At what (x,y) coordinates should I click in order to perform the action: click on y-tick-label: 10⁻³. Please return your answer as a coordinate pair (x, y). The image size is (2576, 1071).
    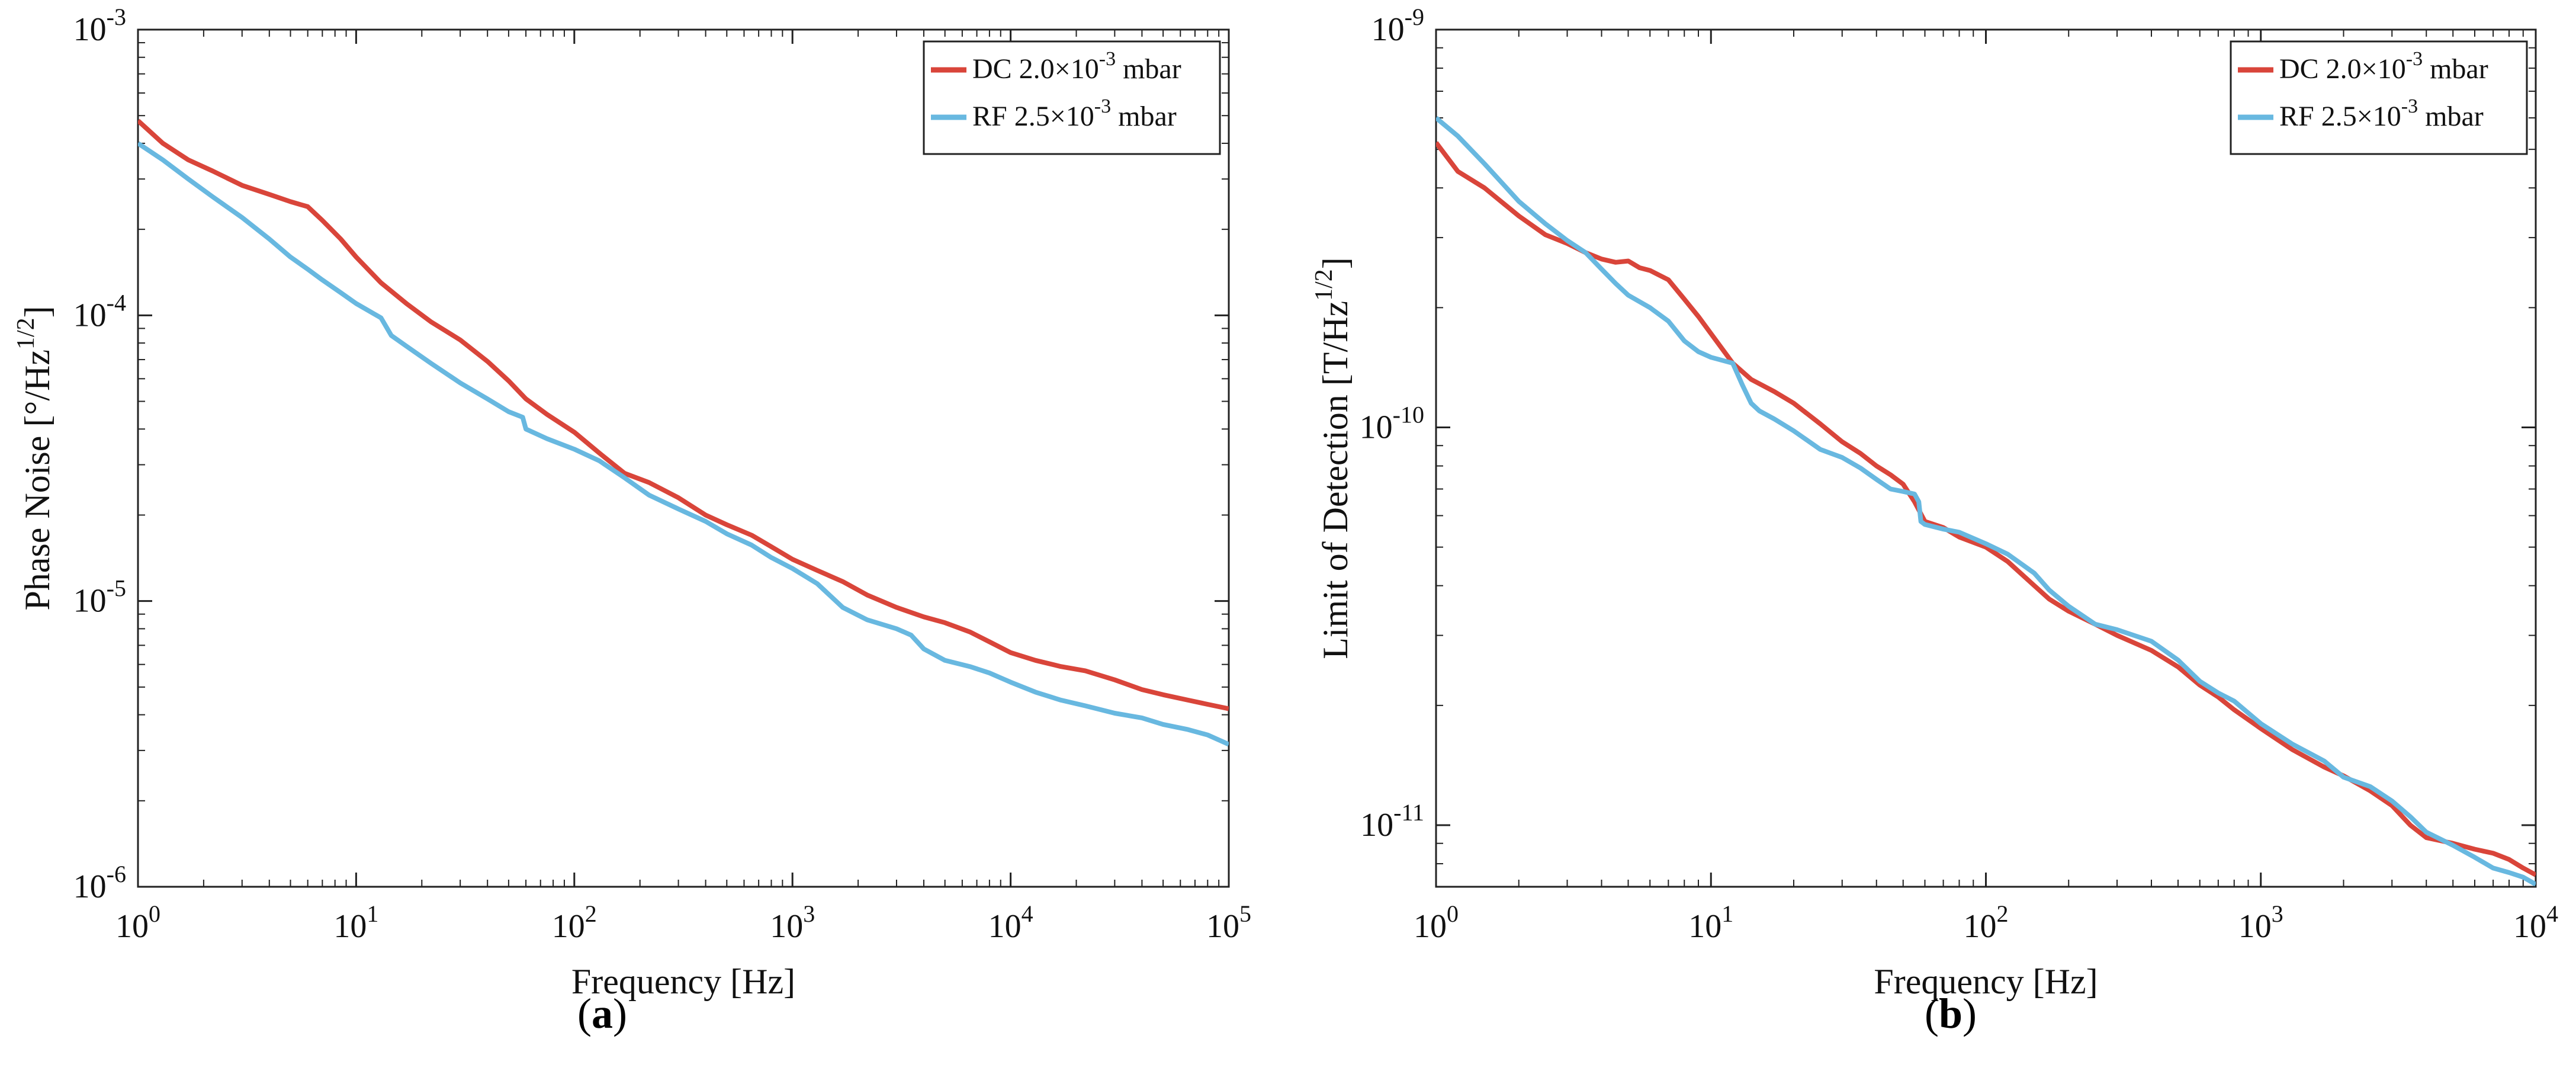
    Looking at the image, I should click on (99, 26).